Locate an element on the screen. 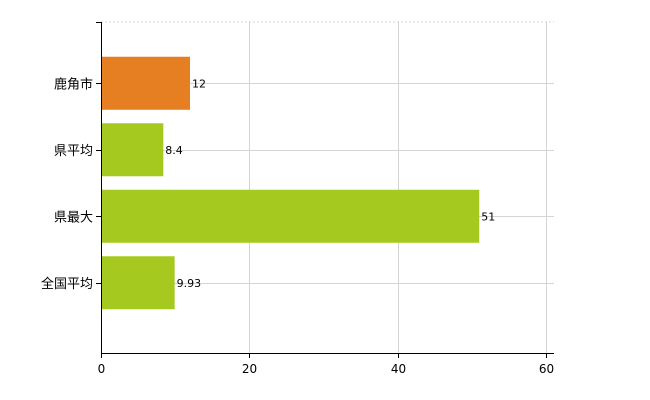  category-label-1: 県平均 is located at coordinates (73, 151).